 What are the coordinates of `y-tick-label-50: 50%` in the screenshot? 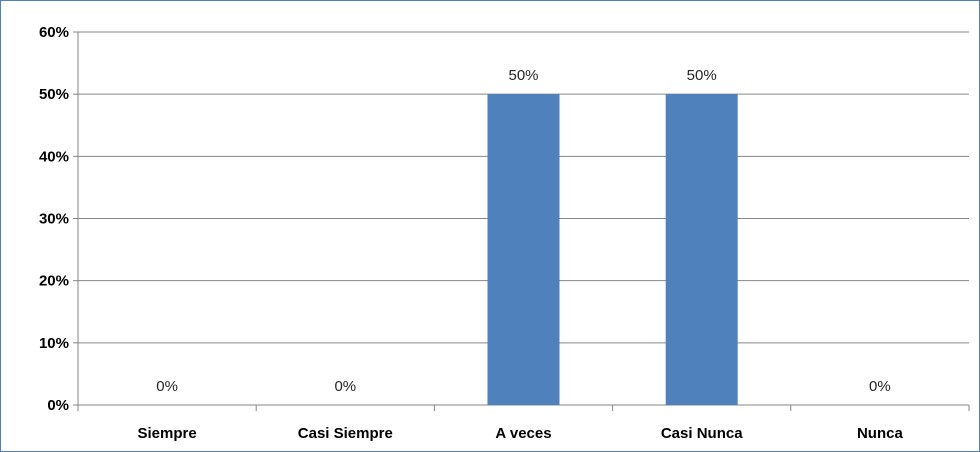 It's located at (54, 94).